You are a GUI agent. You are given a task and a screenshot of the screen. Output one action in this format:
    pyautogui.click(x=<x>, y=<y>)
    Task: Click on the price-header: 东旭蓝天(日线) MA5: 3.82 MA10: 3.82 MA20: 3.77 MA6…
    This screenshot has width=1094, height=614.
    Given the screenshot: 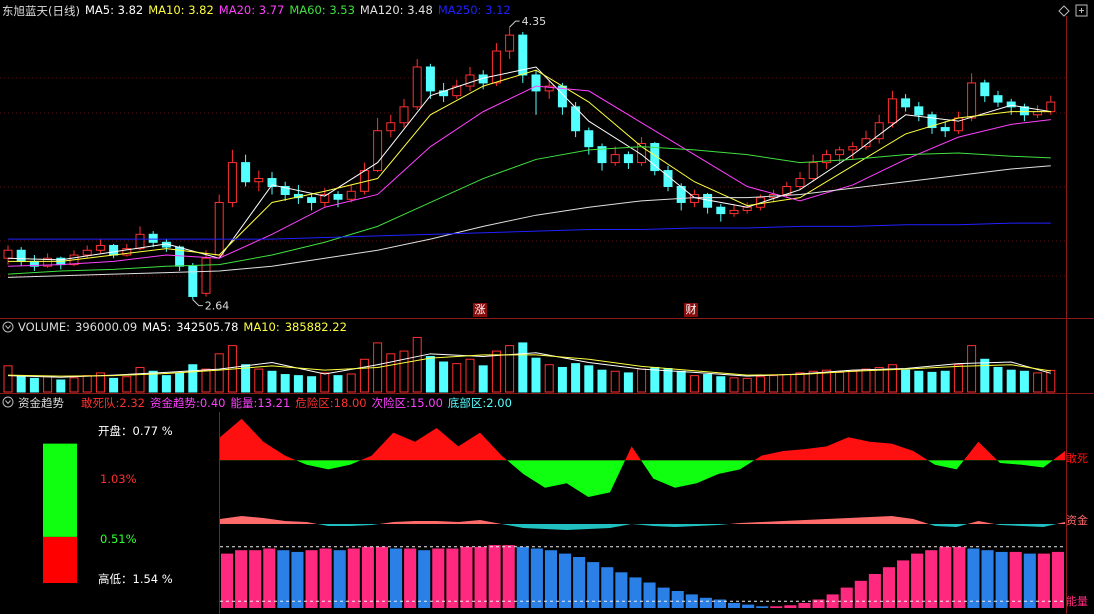 What is the action you would take?
    pyautogui.click(x=256, y=11)
    